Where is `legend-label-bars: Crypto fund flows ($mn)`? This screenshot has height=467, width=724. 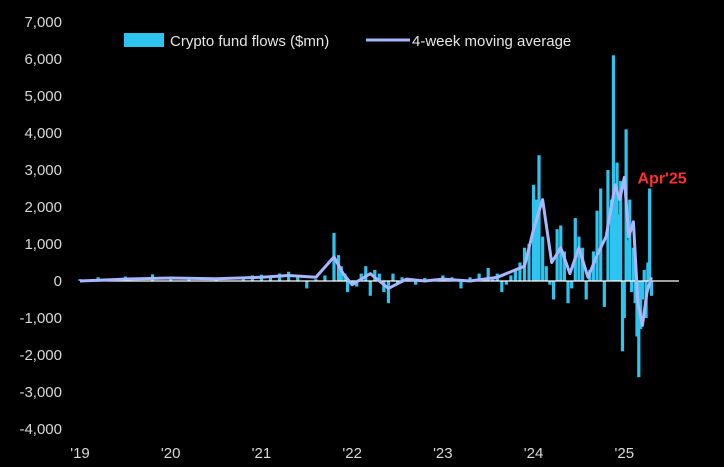 legend-label-bars: Crypto fund flows ($mn) is located at coordinates (249, 41).